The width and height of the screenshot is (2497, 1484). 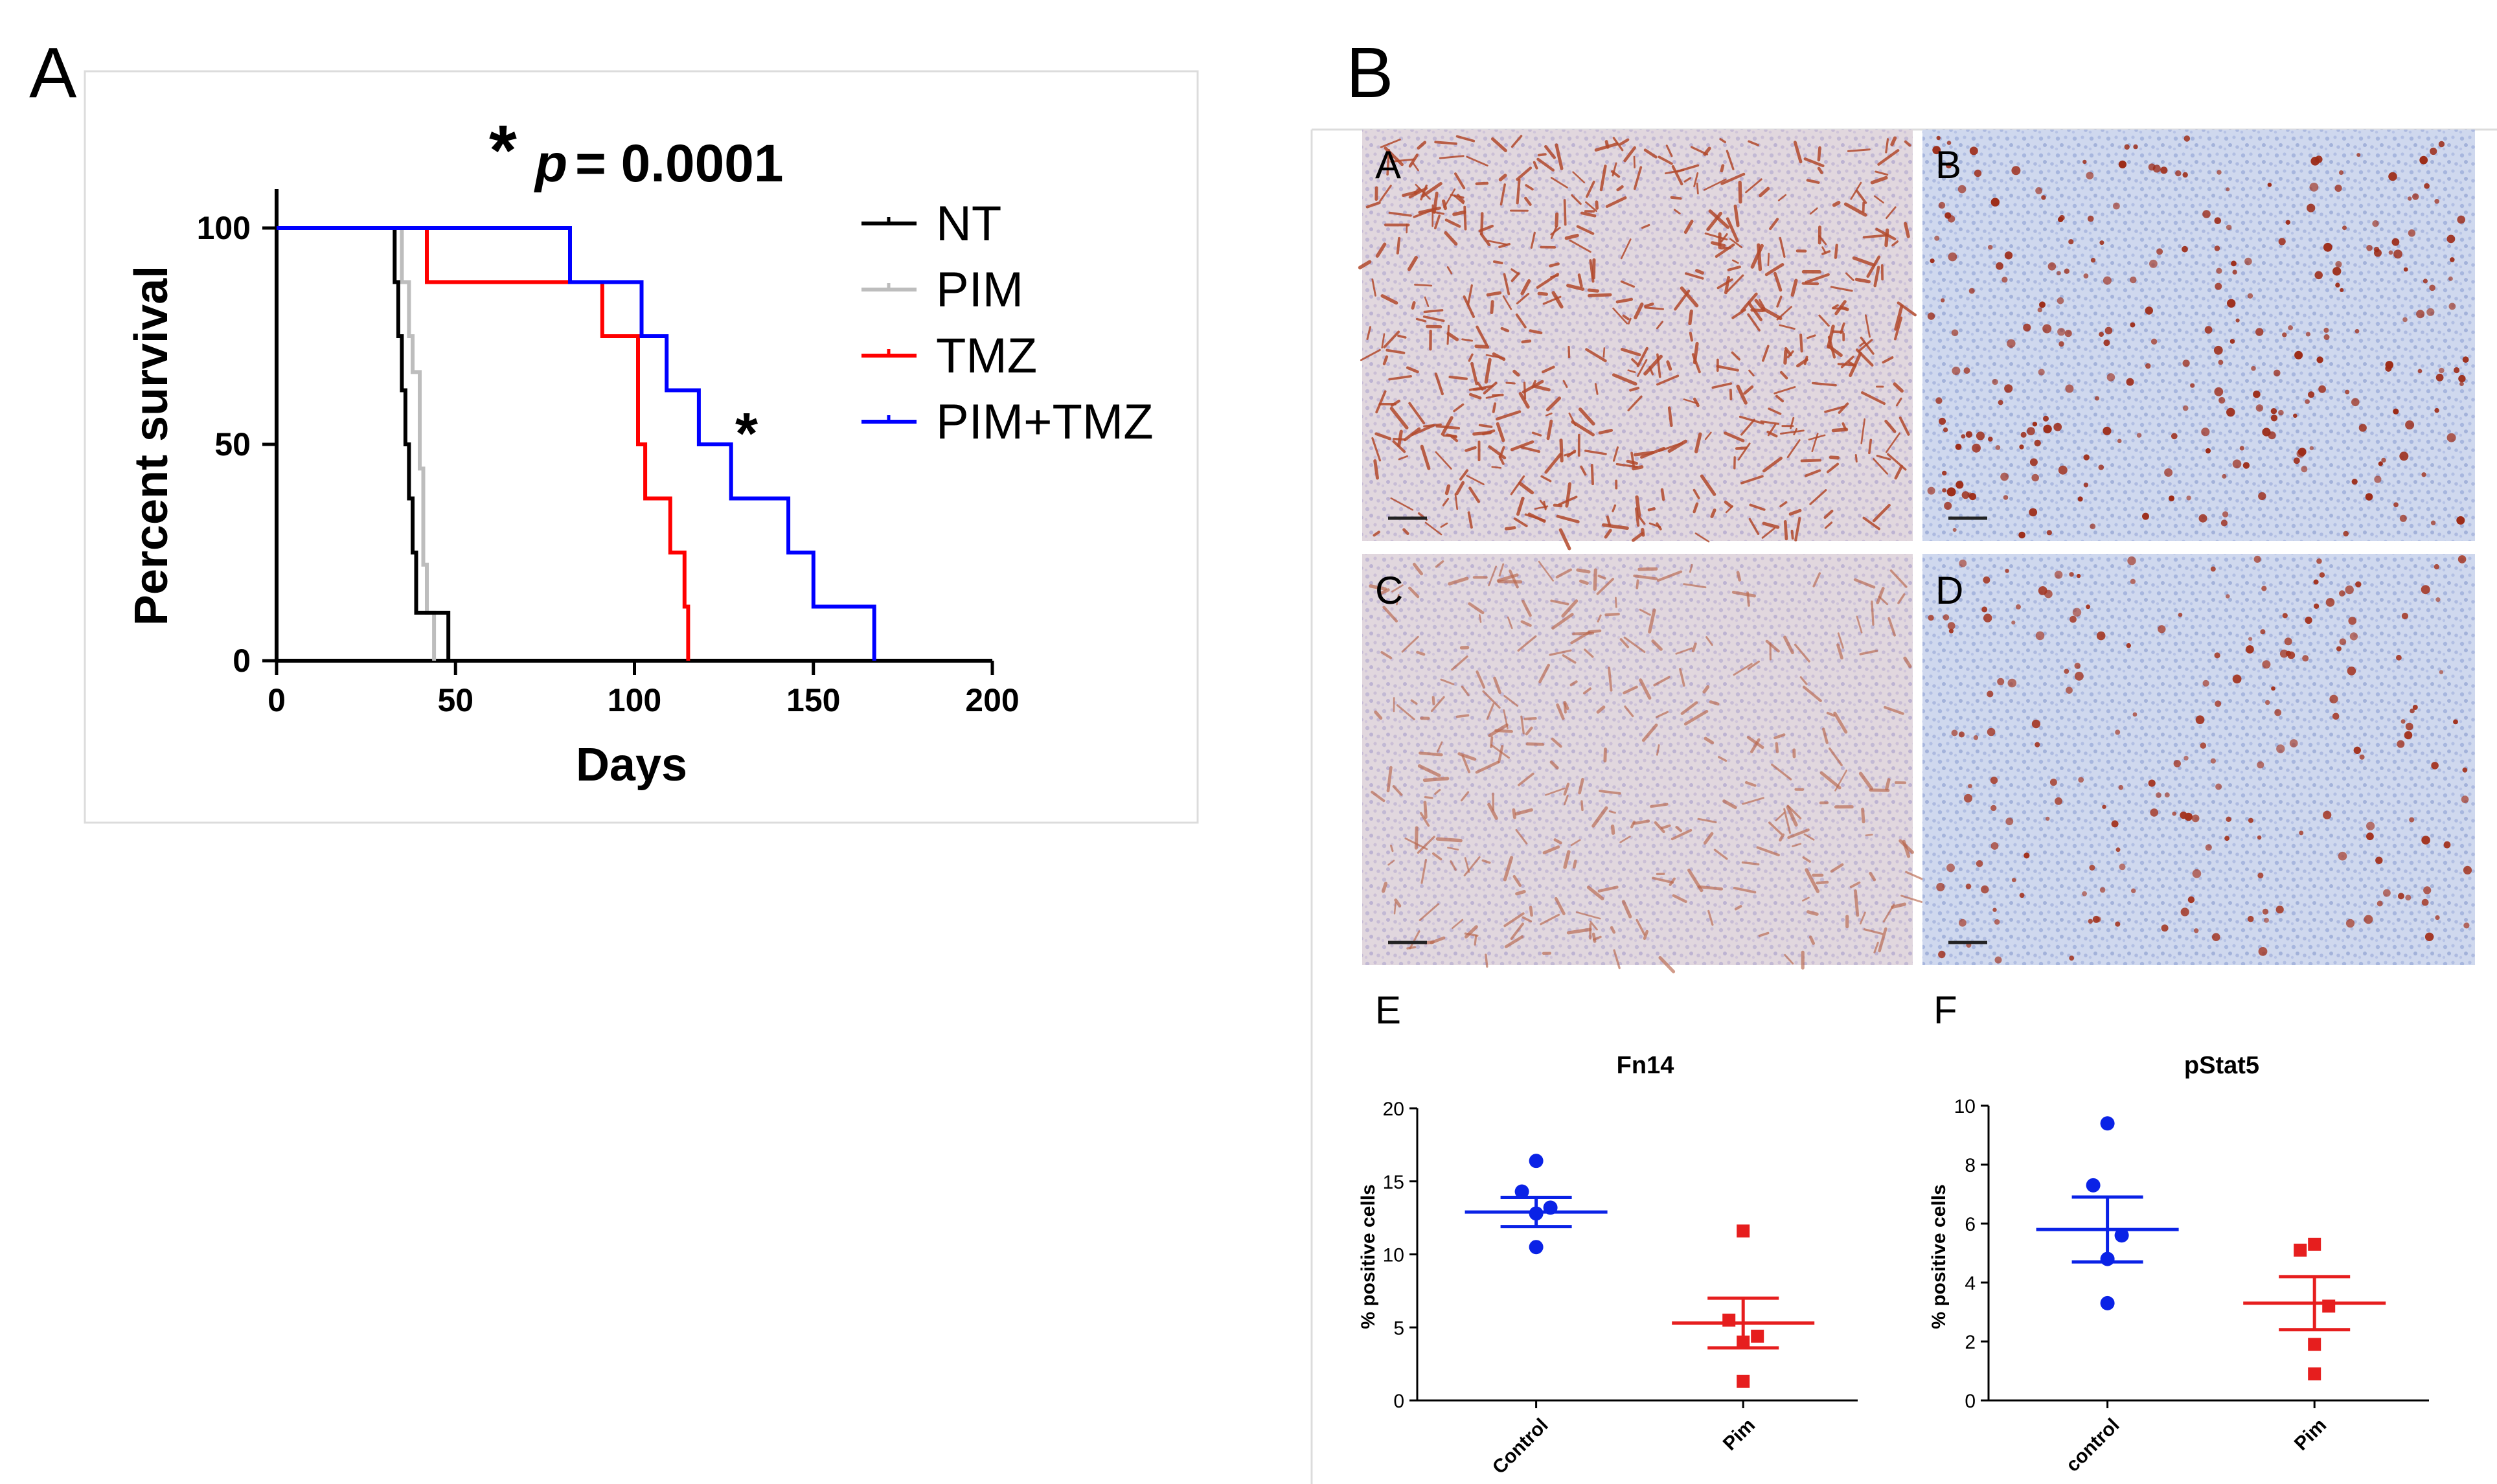 I want to click on km-y-tick-label: 50, so click(x=233, y=444).